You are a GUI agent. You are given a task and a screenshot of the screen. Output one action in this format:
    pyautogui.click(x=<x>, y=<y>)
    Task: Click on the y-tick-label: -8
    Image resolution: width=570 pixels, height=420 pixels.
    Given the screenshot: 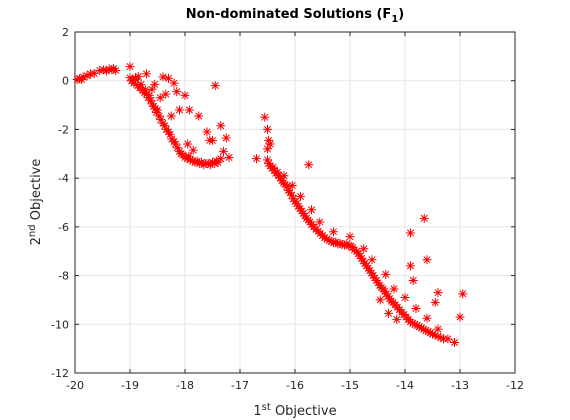 What is the action you would take?
    pyautogui.click(x=63, y=276)
    